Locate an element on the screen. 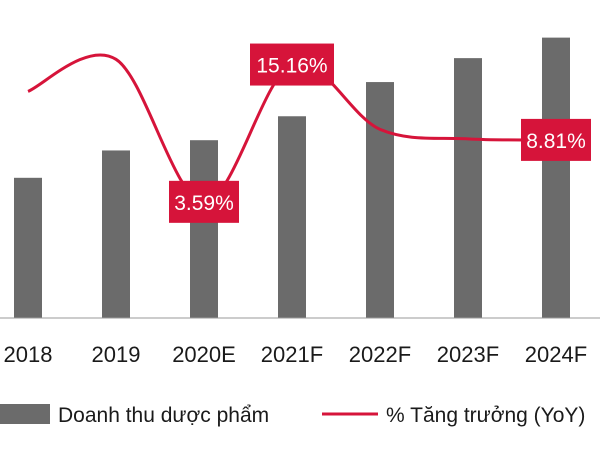 The width and height of the screenshot is (600, 450). bar-2018 is located at coordinates (28, 247).